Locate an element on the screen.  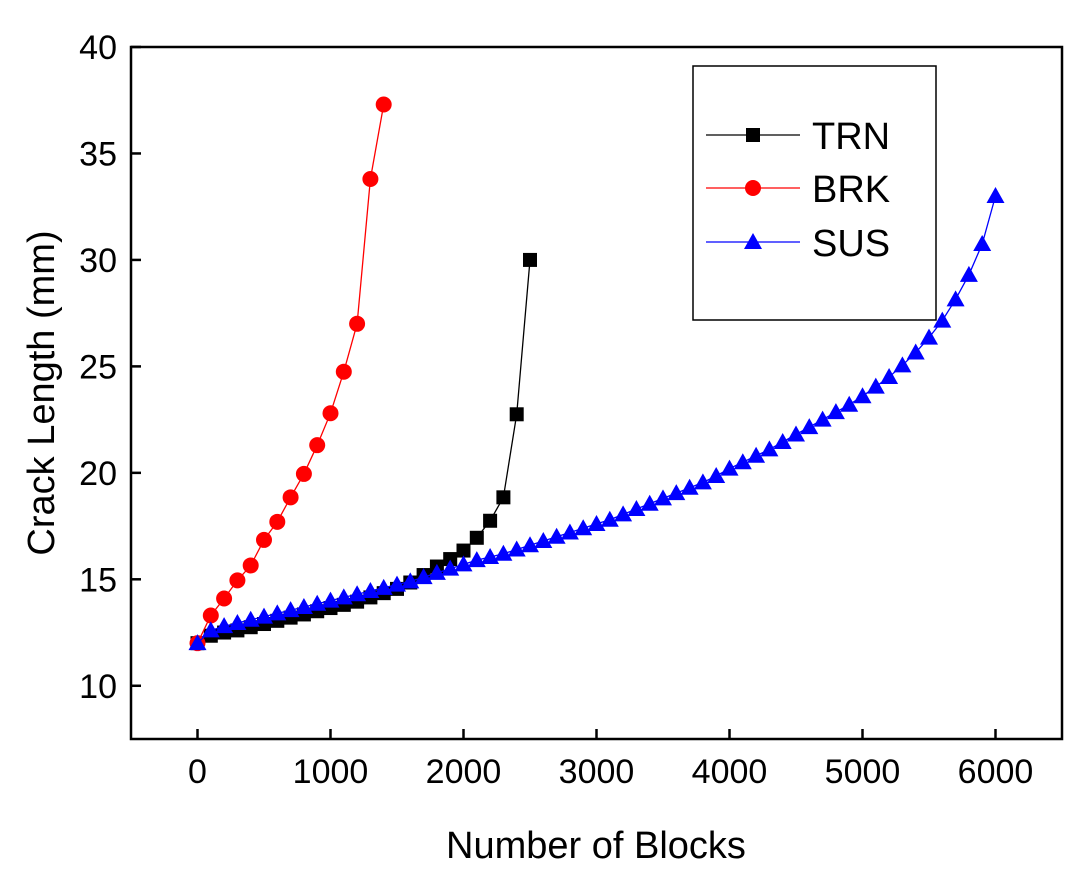
x-tick-label: 3000 is located at coordinates (597, 772).